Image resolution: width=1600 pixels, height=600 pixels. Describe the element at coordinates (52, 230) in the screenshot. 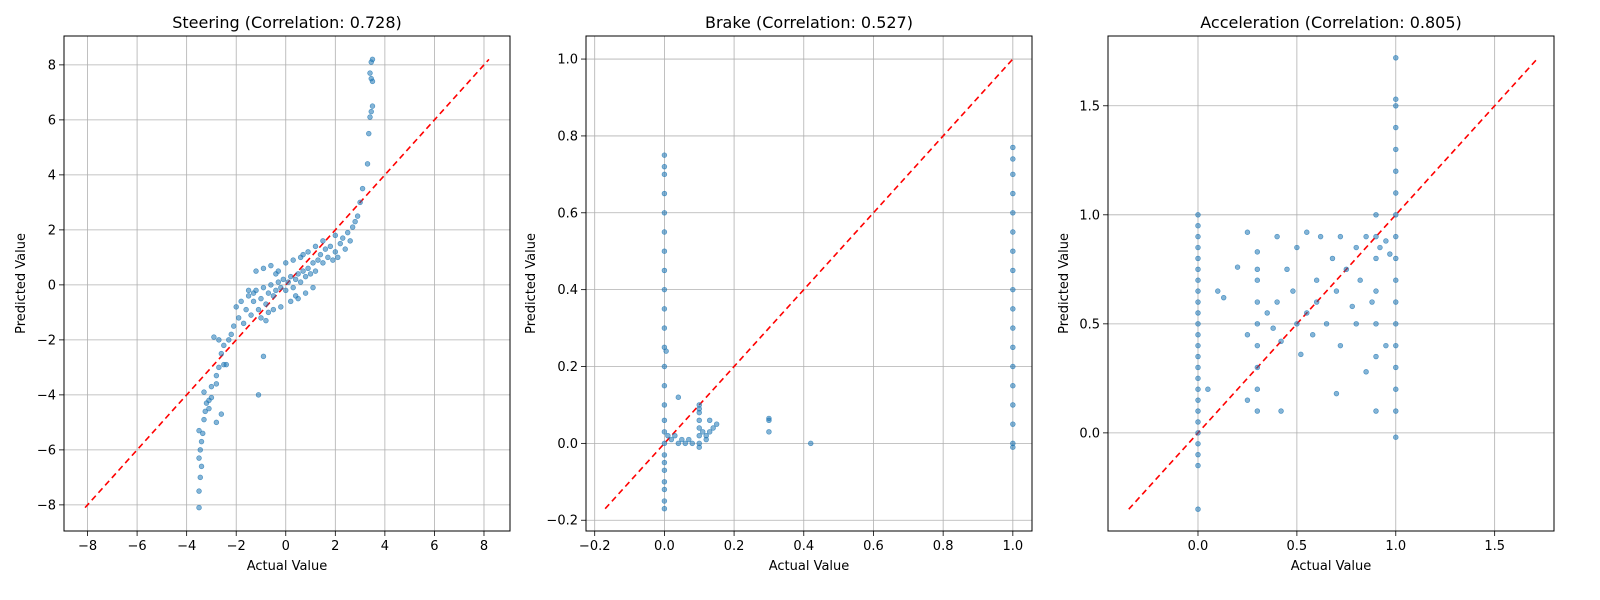

I see `steering-y-tick-label: 2` at that location.